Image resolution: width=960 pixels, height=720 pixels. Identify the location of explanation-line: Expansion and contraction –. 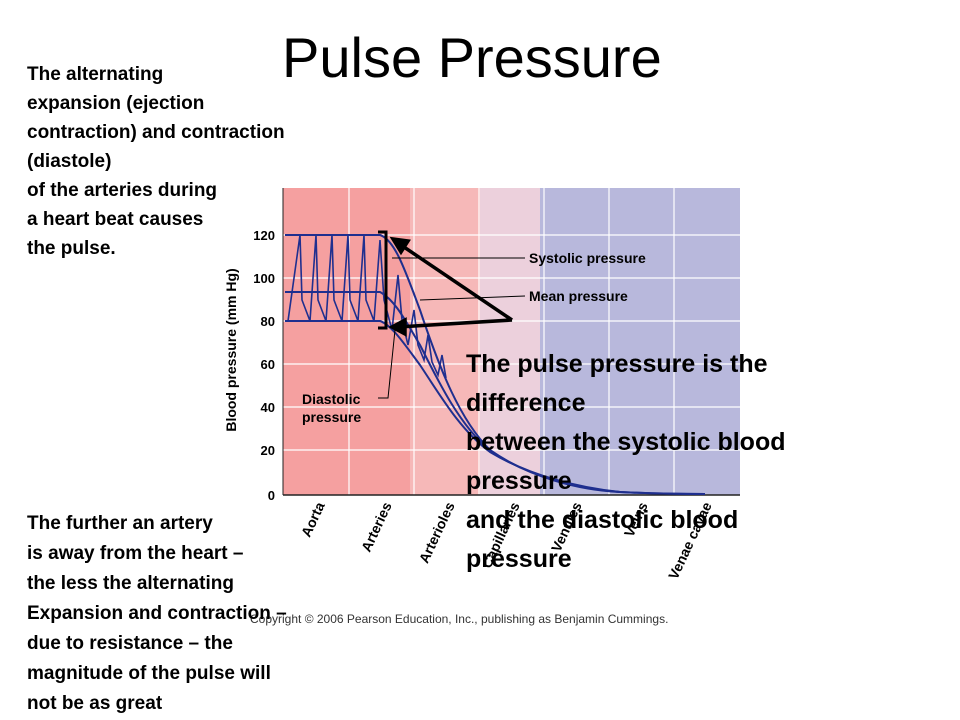
(157, 613).